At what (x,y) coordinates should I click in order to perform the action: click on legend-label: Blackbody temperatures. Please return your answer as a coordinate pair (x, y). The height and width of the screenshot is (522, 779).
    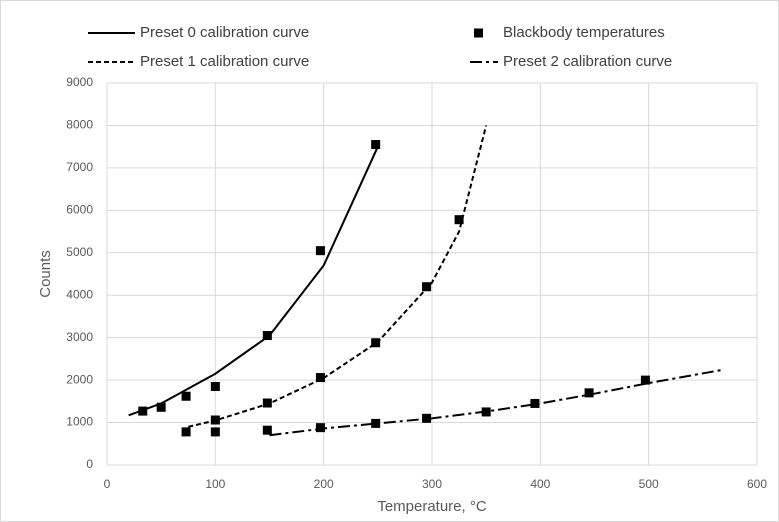
    Looking at the image, I should click on (584, 32).